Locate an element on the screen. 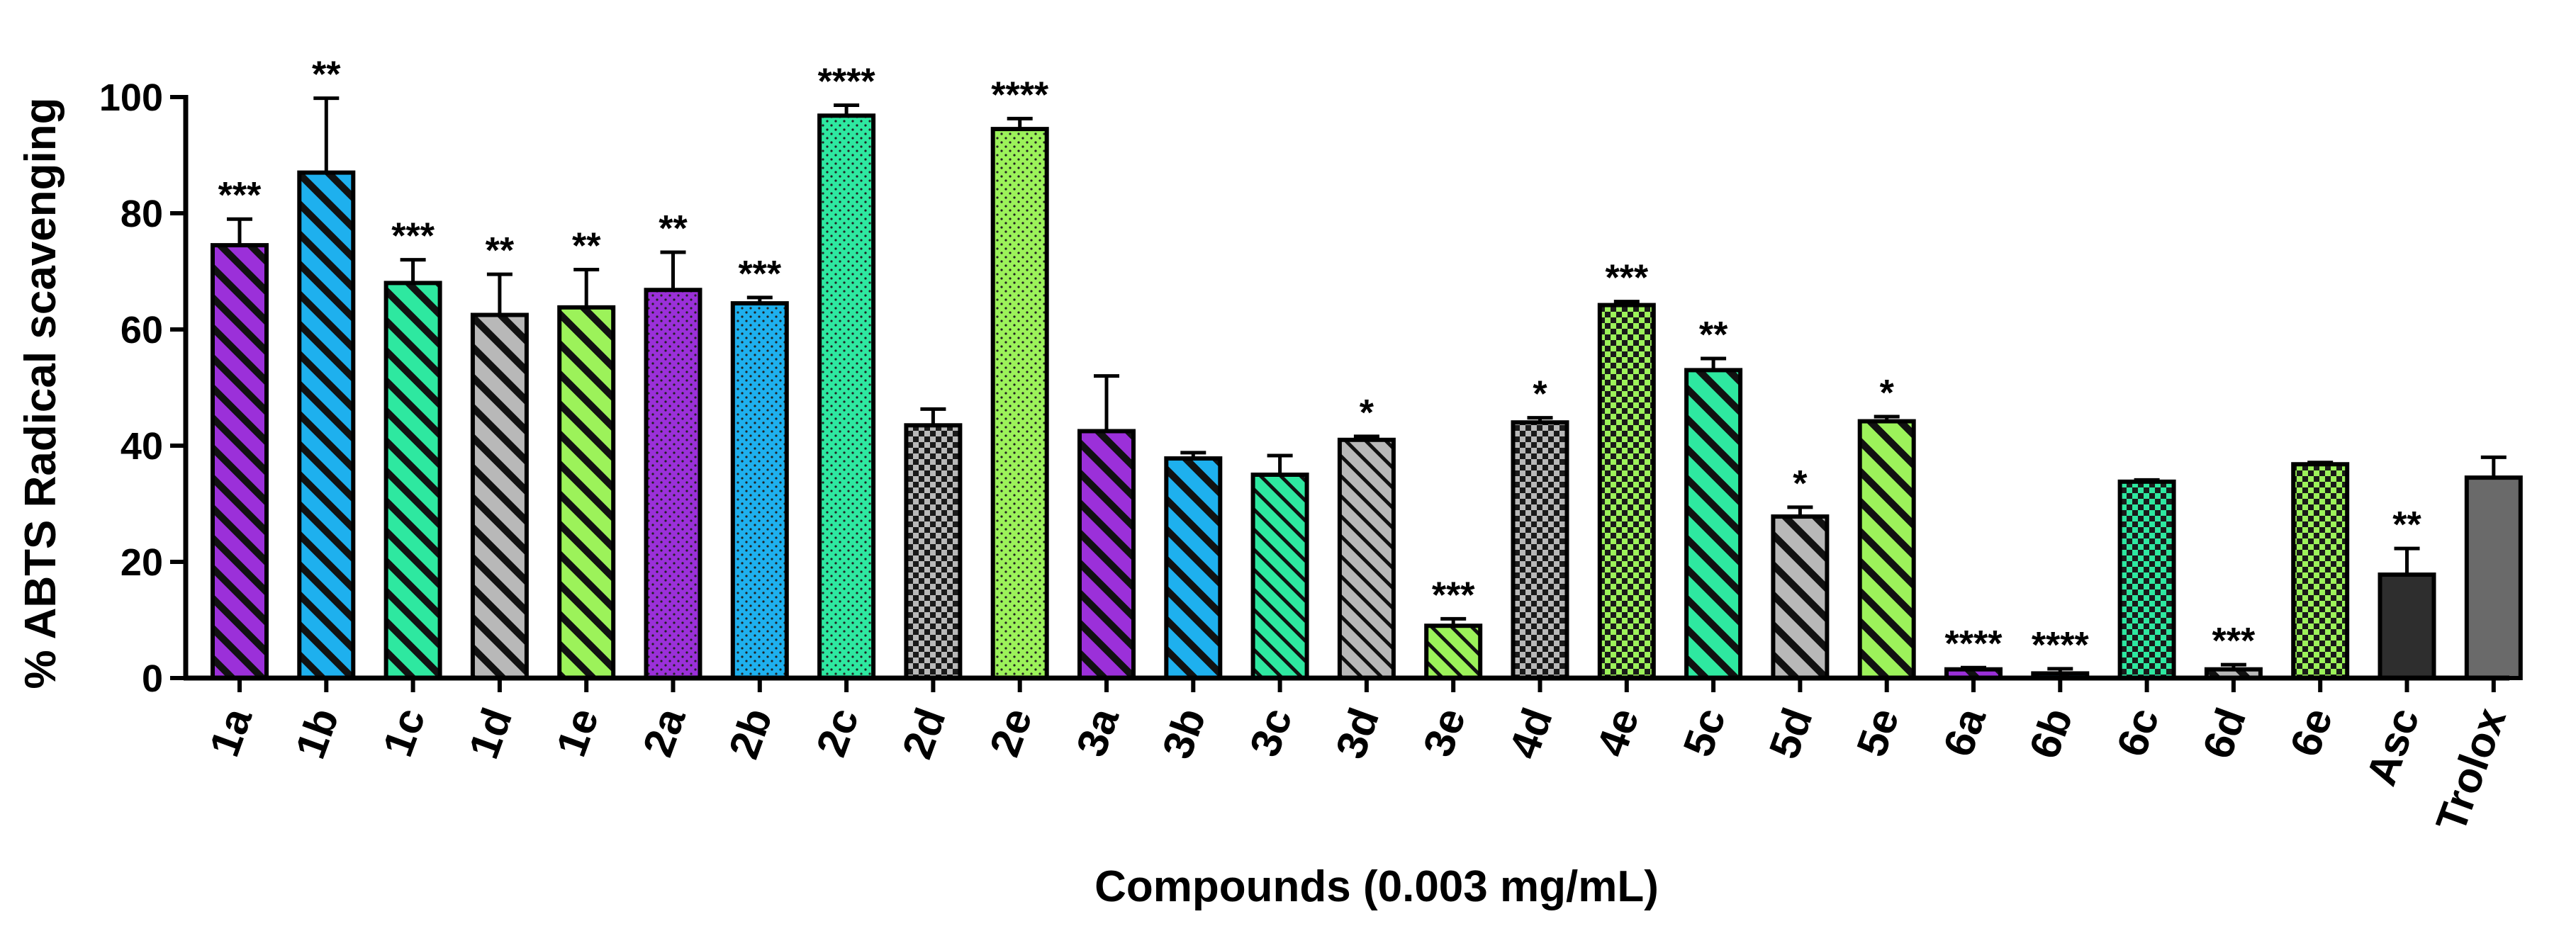 Image resolution: width=2576 pixels, height=931 pixels. y-ticks-layer: 0 20 40 60 80 100 is located at coordinates (142, 388).